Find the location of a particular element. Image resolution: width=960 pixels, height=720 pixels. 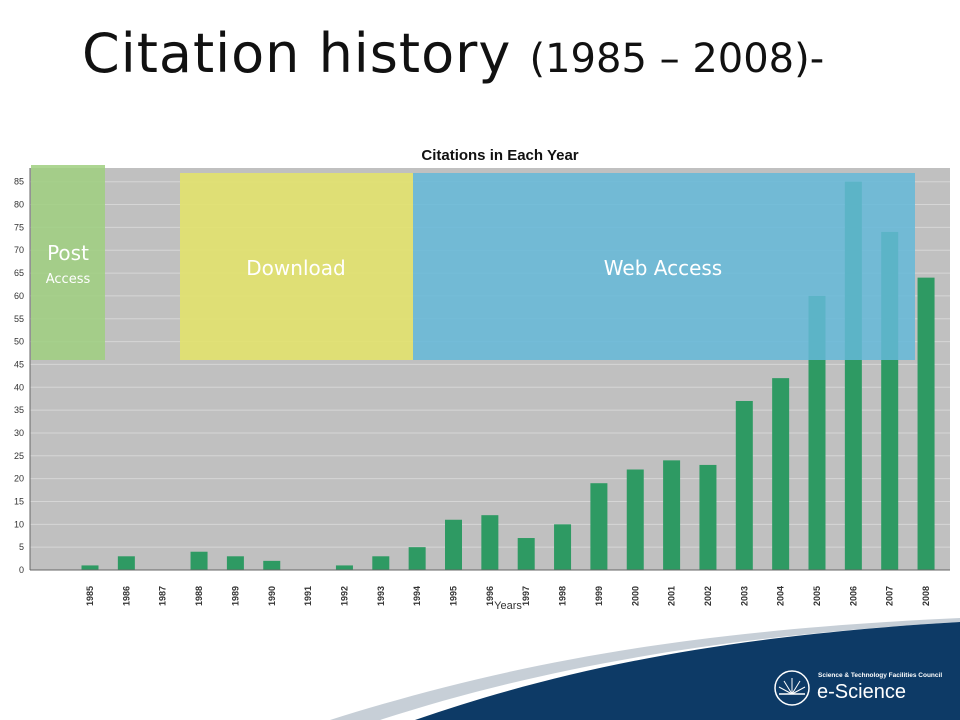

bar-1992 is located at coordinates (344, 567).